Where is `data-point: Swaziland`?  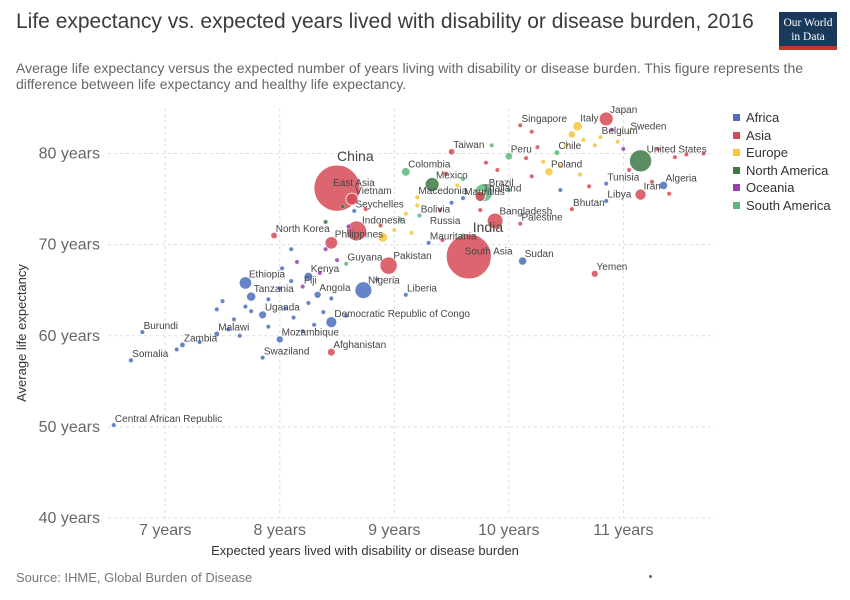 data-point: Swaziland is located at coordinates (262, 357).